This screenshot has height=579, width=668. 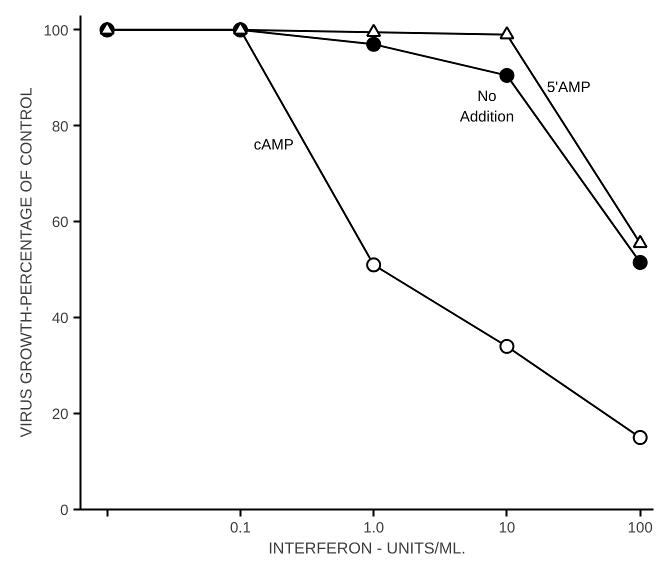 I want to click on x-tick-label: 1.0, so click(x=373, y=528).